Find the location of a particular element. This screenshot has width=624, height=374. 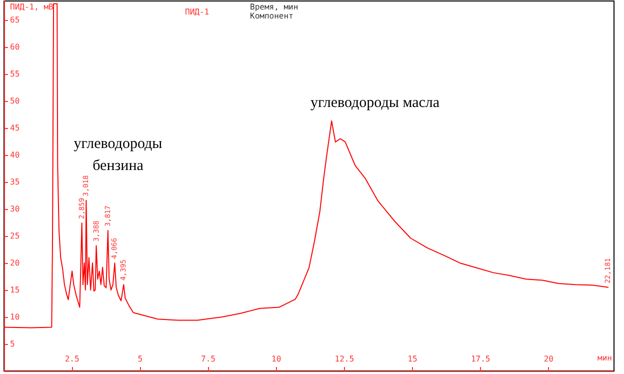

y-tick-label: 30 is located at coordinates (15, 209).